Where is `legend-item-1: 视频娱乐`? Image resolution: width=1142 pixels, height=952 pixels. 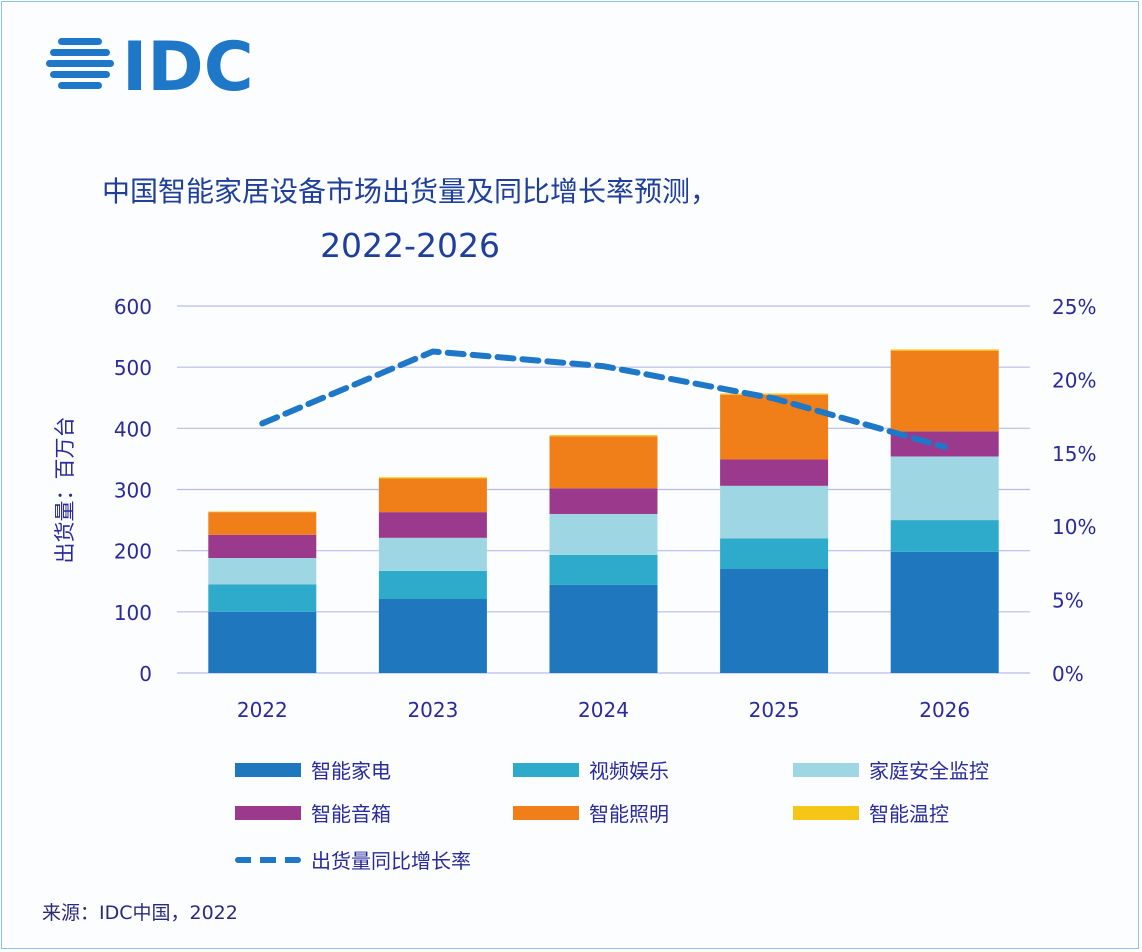 legend-item-1: 视频娱乐 is located at coordinates (591, 769).